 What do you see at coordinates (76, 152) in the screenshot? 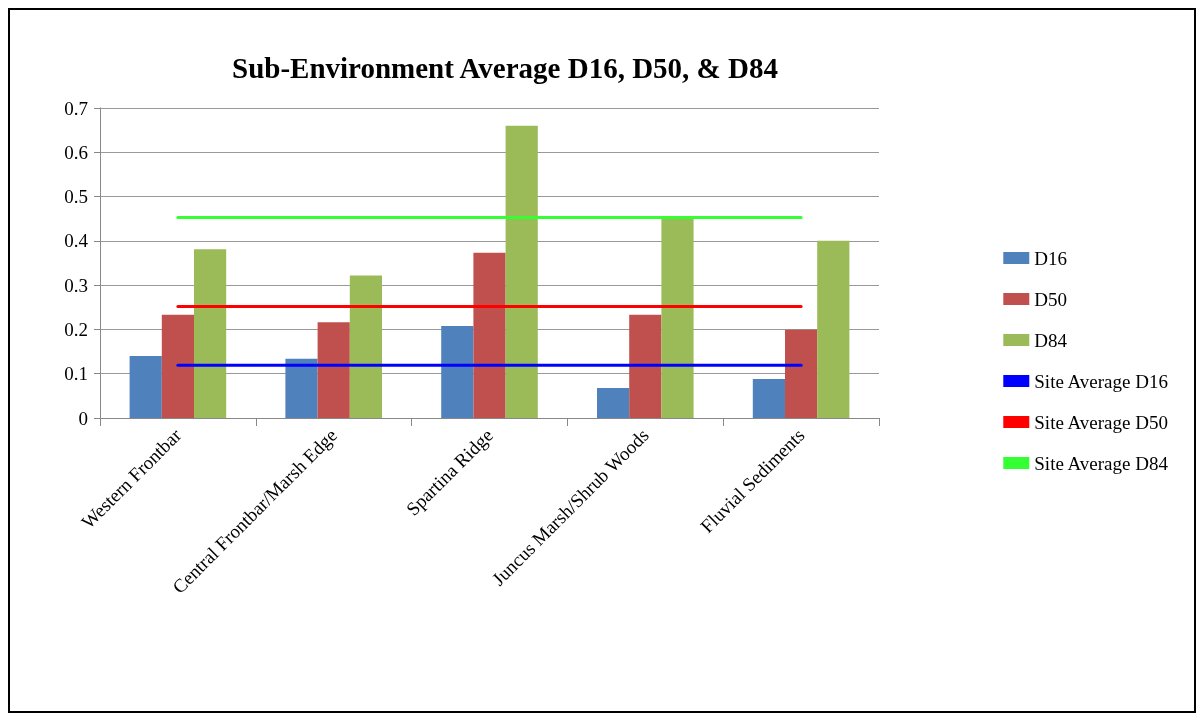
I see `y-tick-label: 0.6` at bounding box center [76, 152].